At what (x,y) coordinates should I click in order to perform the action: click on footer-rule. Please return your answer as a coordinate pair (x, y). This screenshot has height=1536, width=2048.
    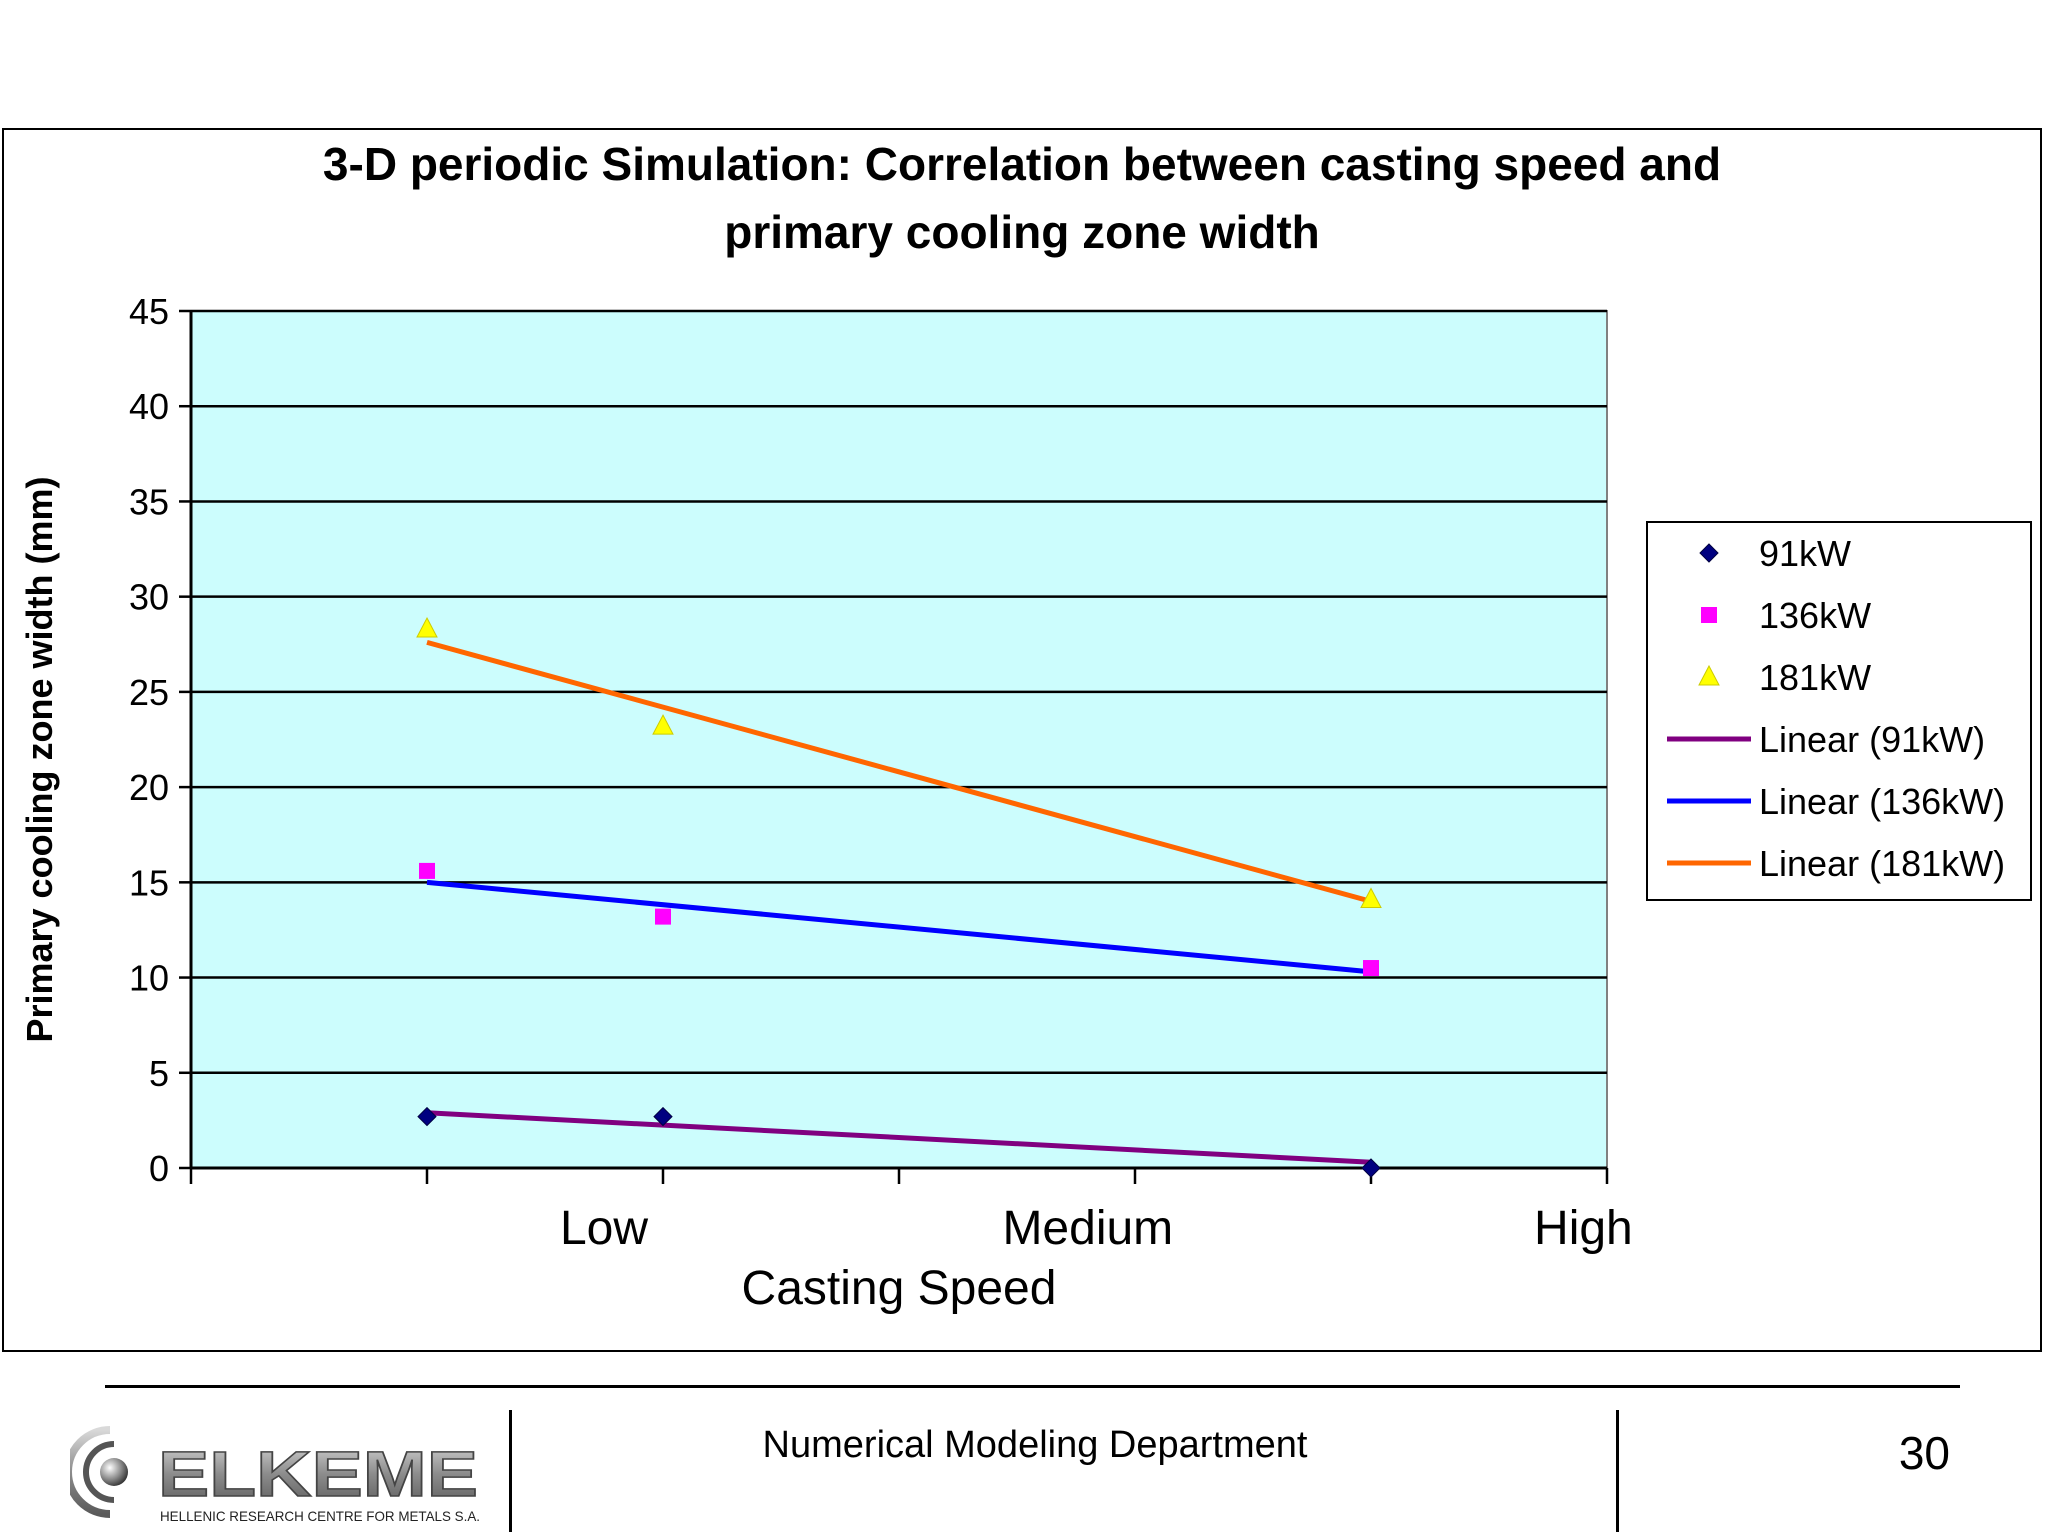
    Looking at the image, I should click on (1032, 1386).